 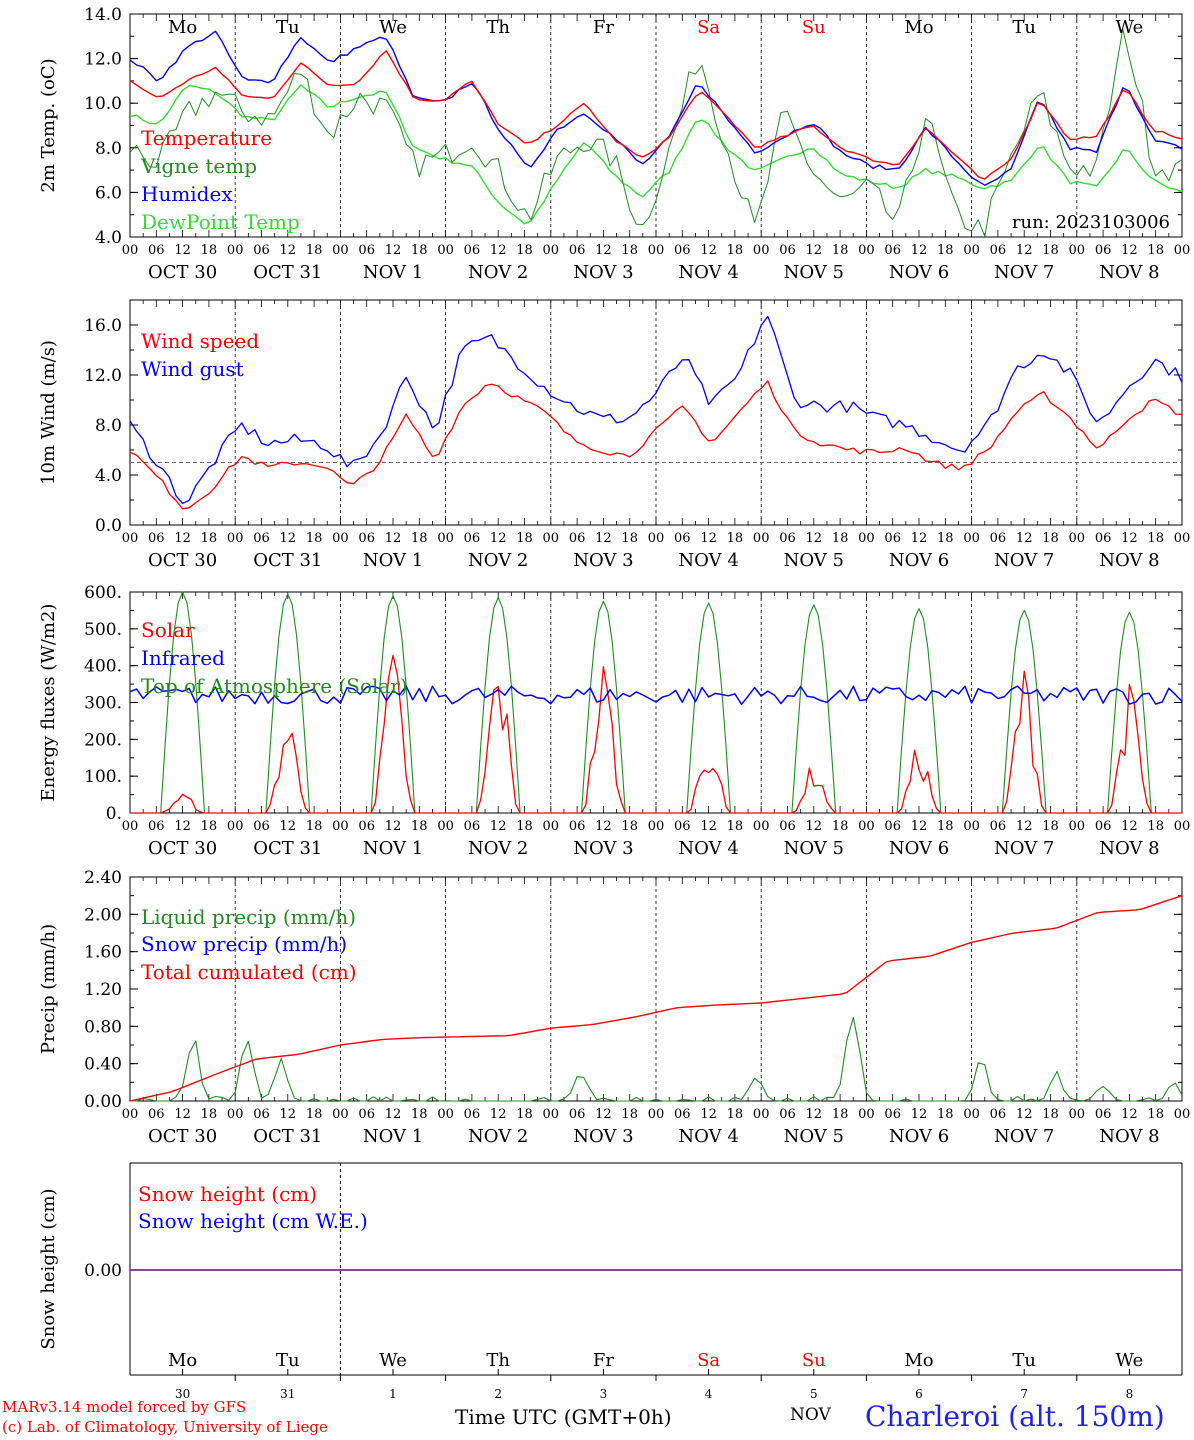 What do you see at coordinates (656, 115) in the screenshot?
I see `series-temperature-line` at bounding box center [656, 115].